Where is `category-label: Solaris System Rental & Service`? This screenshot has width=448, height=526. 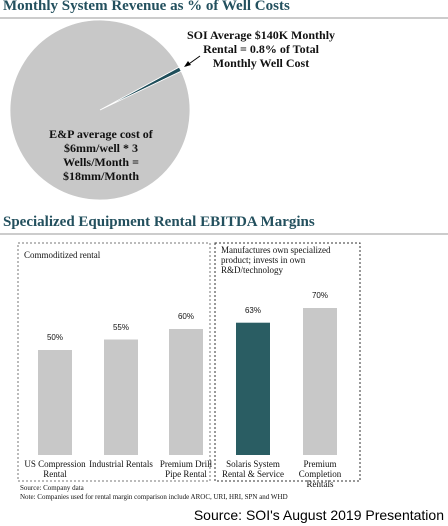
category-label: Solaris System Rental & Service is located at coordinates (253, 469).